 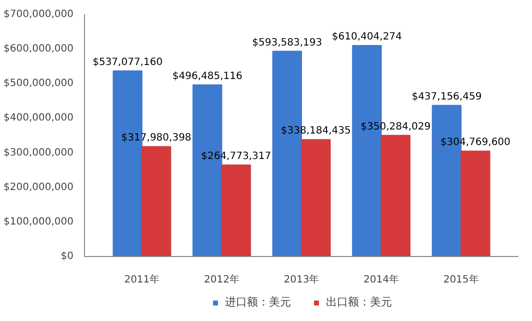 I want to click on y-tick-label: $700,000,000, so click(x=39, y=14).